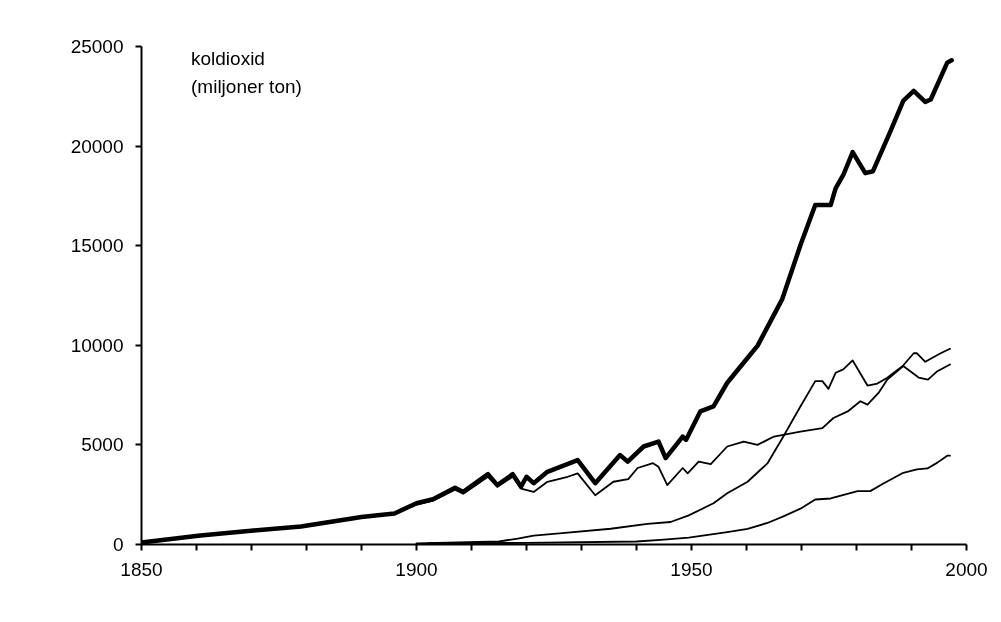 This screenshot has width=1001, height=622. Describe the element at coordinates (97, 345) in the screenshot. I see `y-tick-label: 10000` at that location.